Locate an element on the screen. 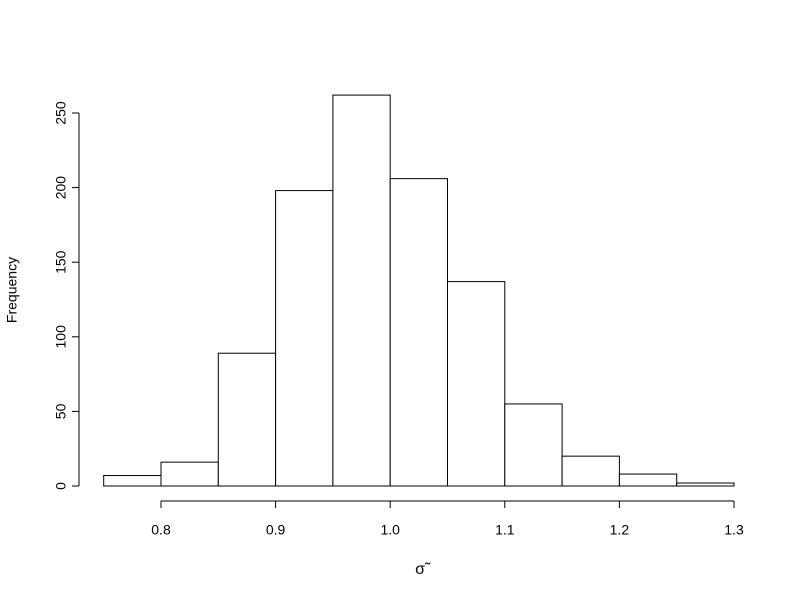 The image size is (800, 600). x-axis-label: σ̃ is located at coordinates (423, 569).